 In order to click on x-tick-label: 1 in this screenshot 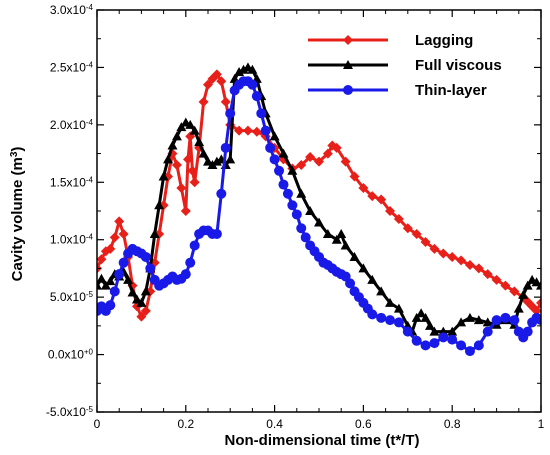, I will do `click(541, 424)`.